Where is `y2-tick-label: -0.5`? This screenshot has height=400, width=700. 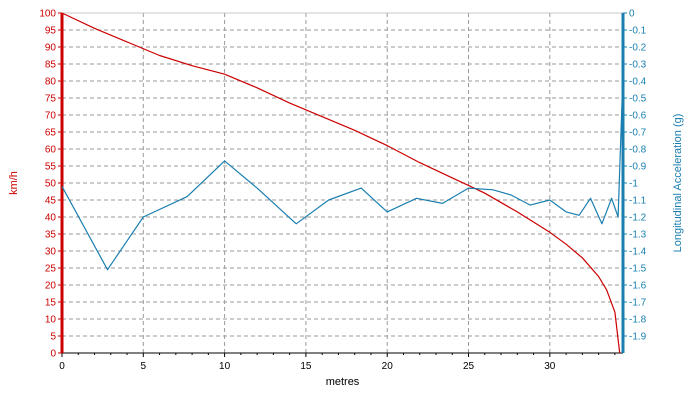
y2-tick-label: -0.5 is located at coordinates (638, 99).